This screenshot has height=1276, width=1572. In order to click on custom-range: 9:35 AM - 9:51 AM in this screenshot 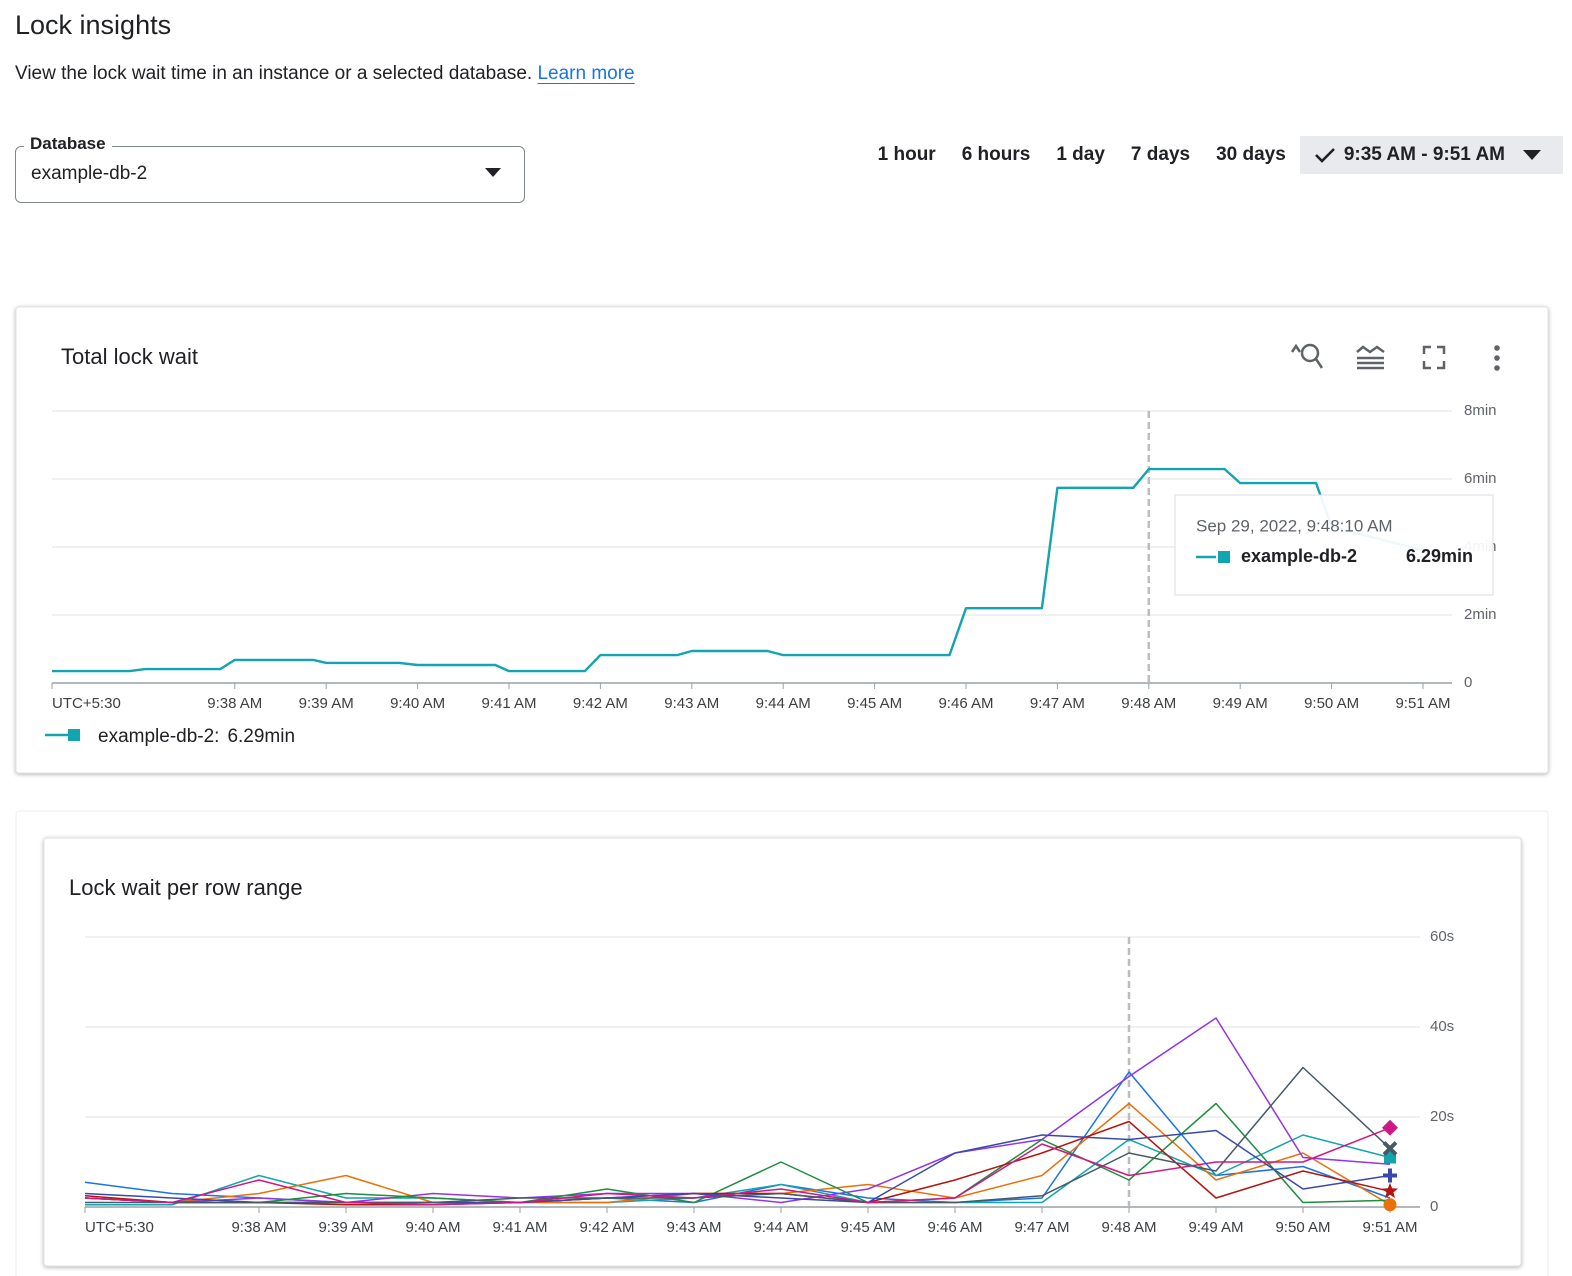, I will do `click(1431, 155)`.